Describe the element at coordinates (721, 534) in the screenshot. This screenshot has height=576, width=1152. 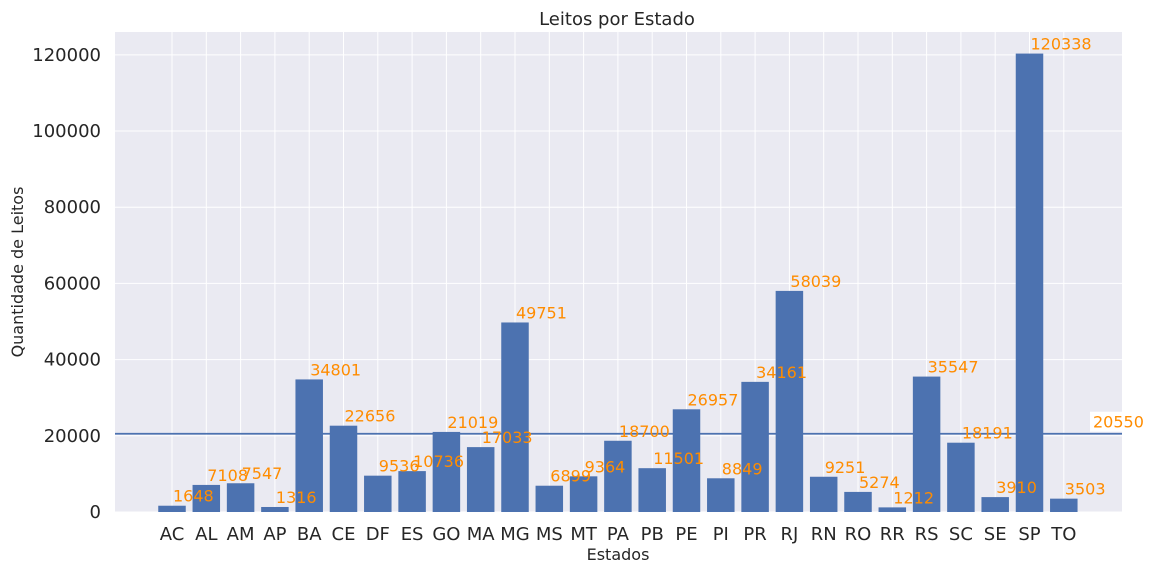
I see `x-tick-label: PI` at that location.